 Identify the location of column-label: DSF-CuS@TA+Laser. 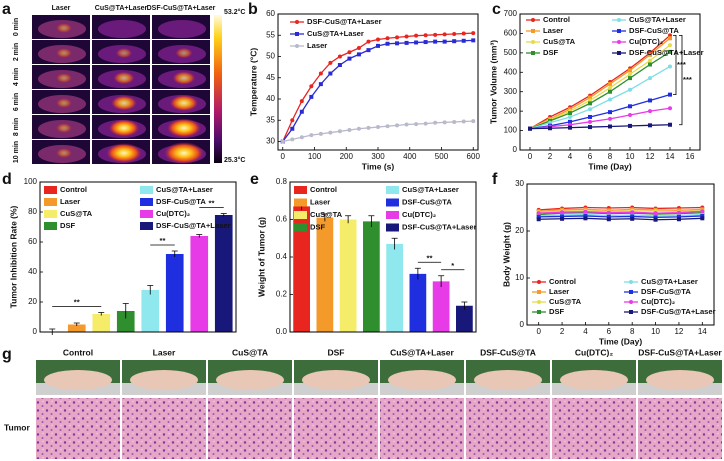
(181, 8).